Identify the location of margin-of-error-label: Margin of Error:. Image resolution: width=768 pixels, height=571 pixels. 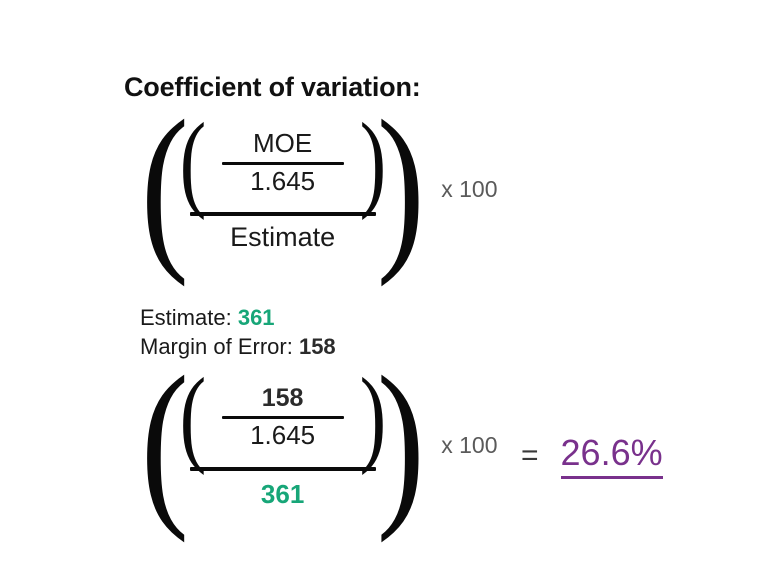
(216, 347).